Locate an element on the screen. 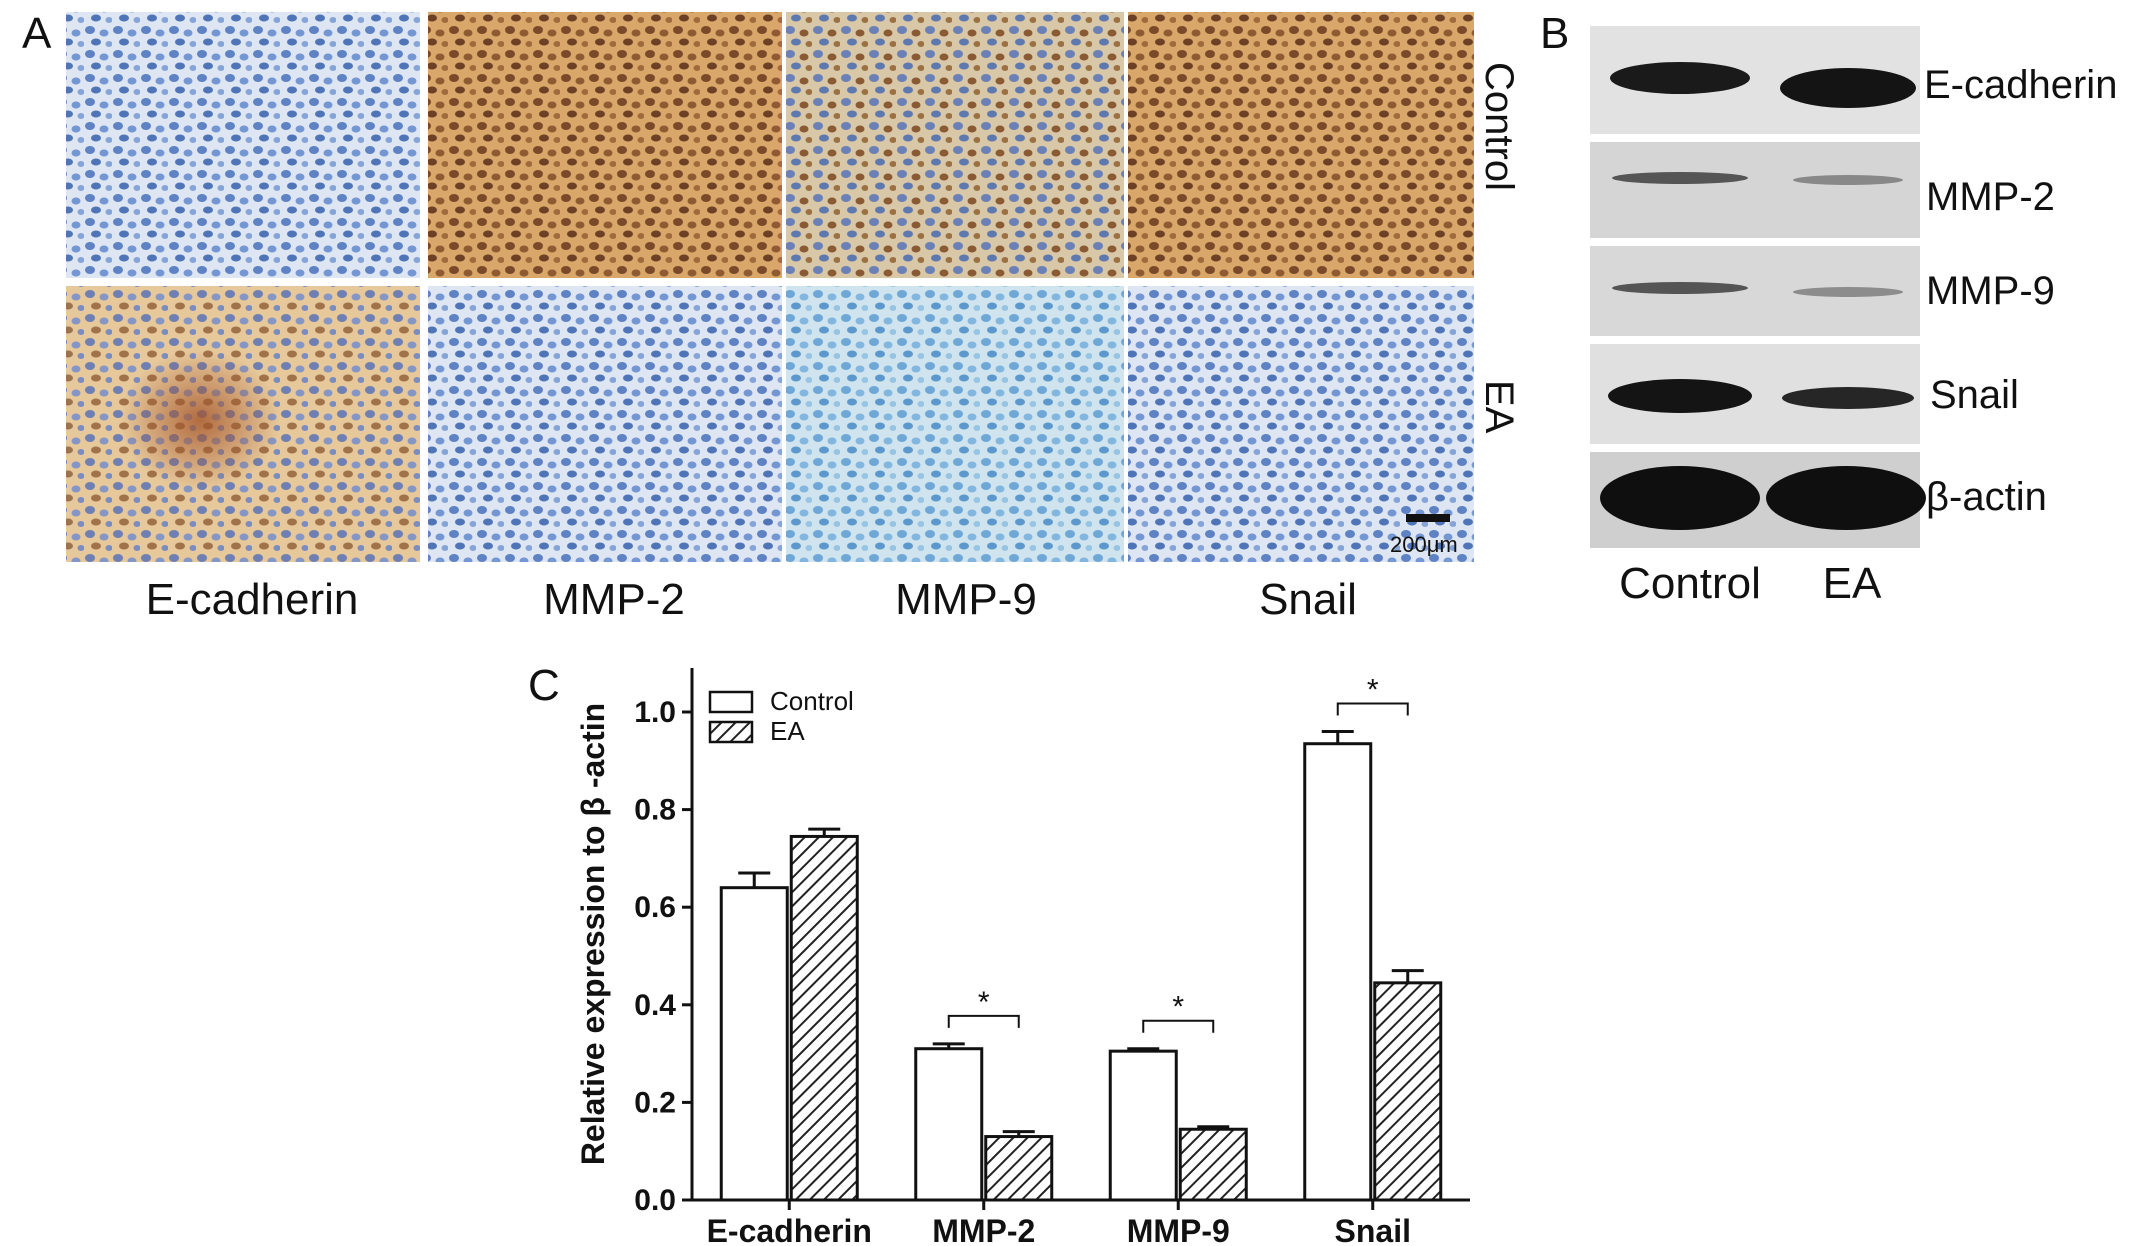 The height and width of the screenshot is (1246, 2150). x-tick-label: Snail is located at coordinates (1373, 1229).